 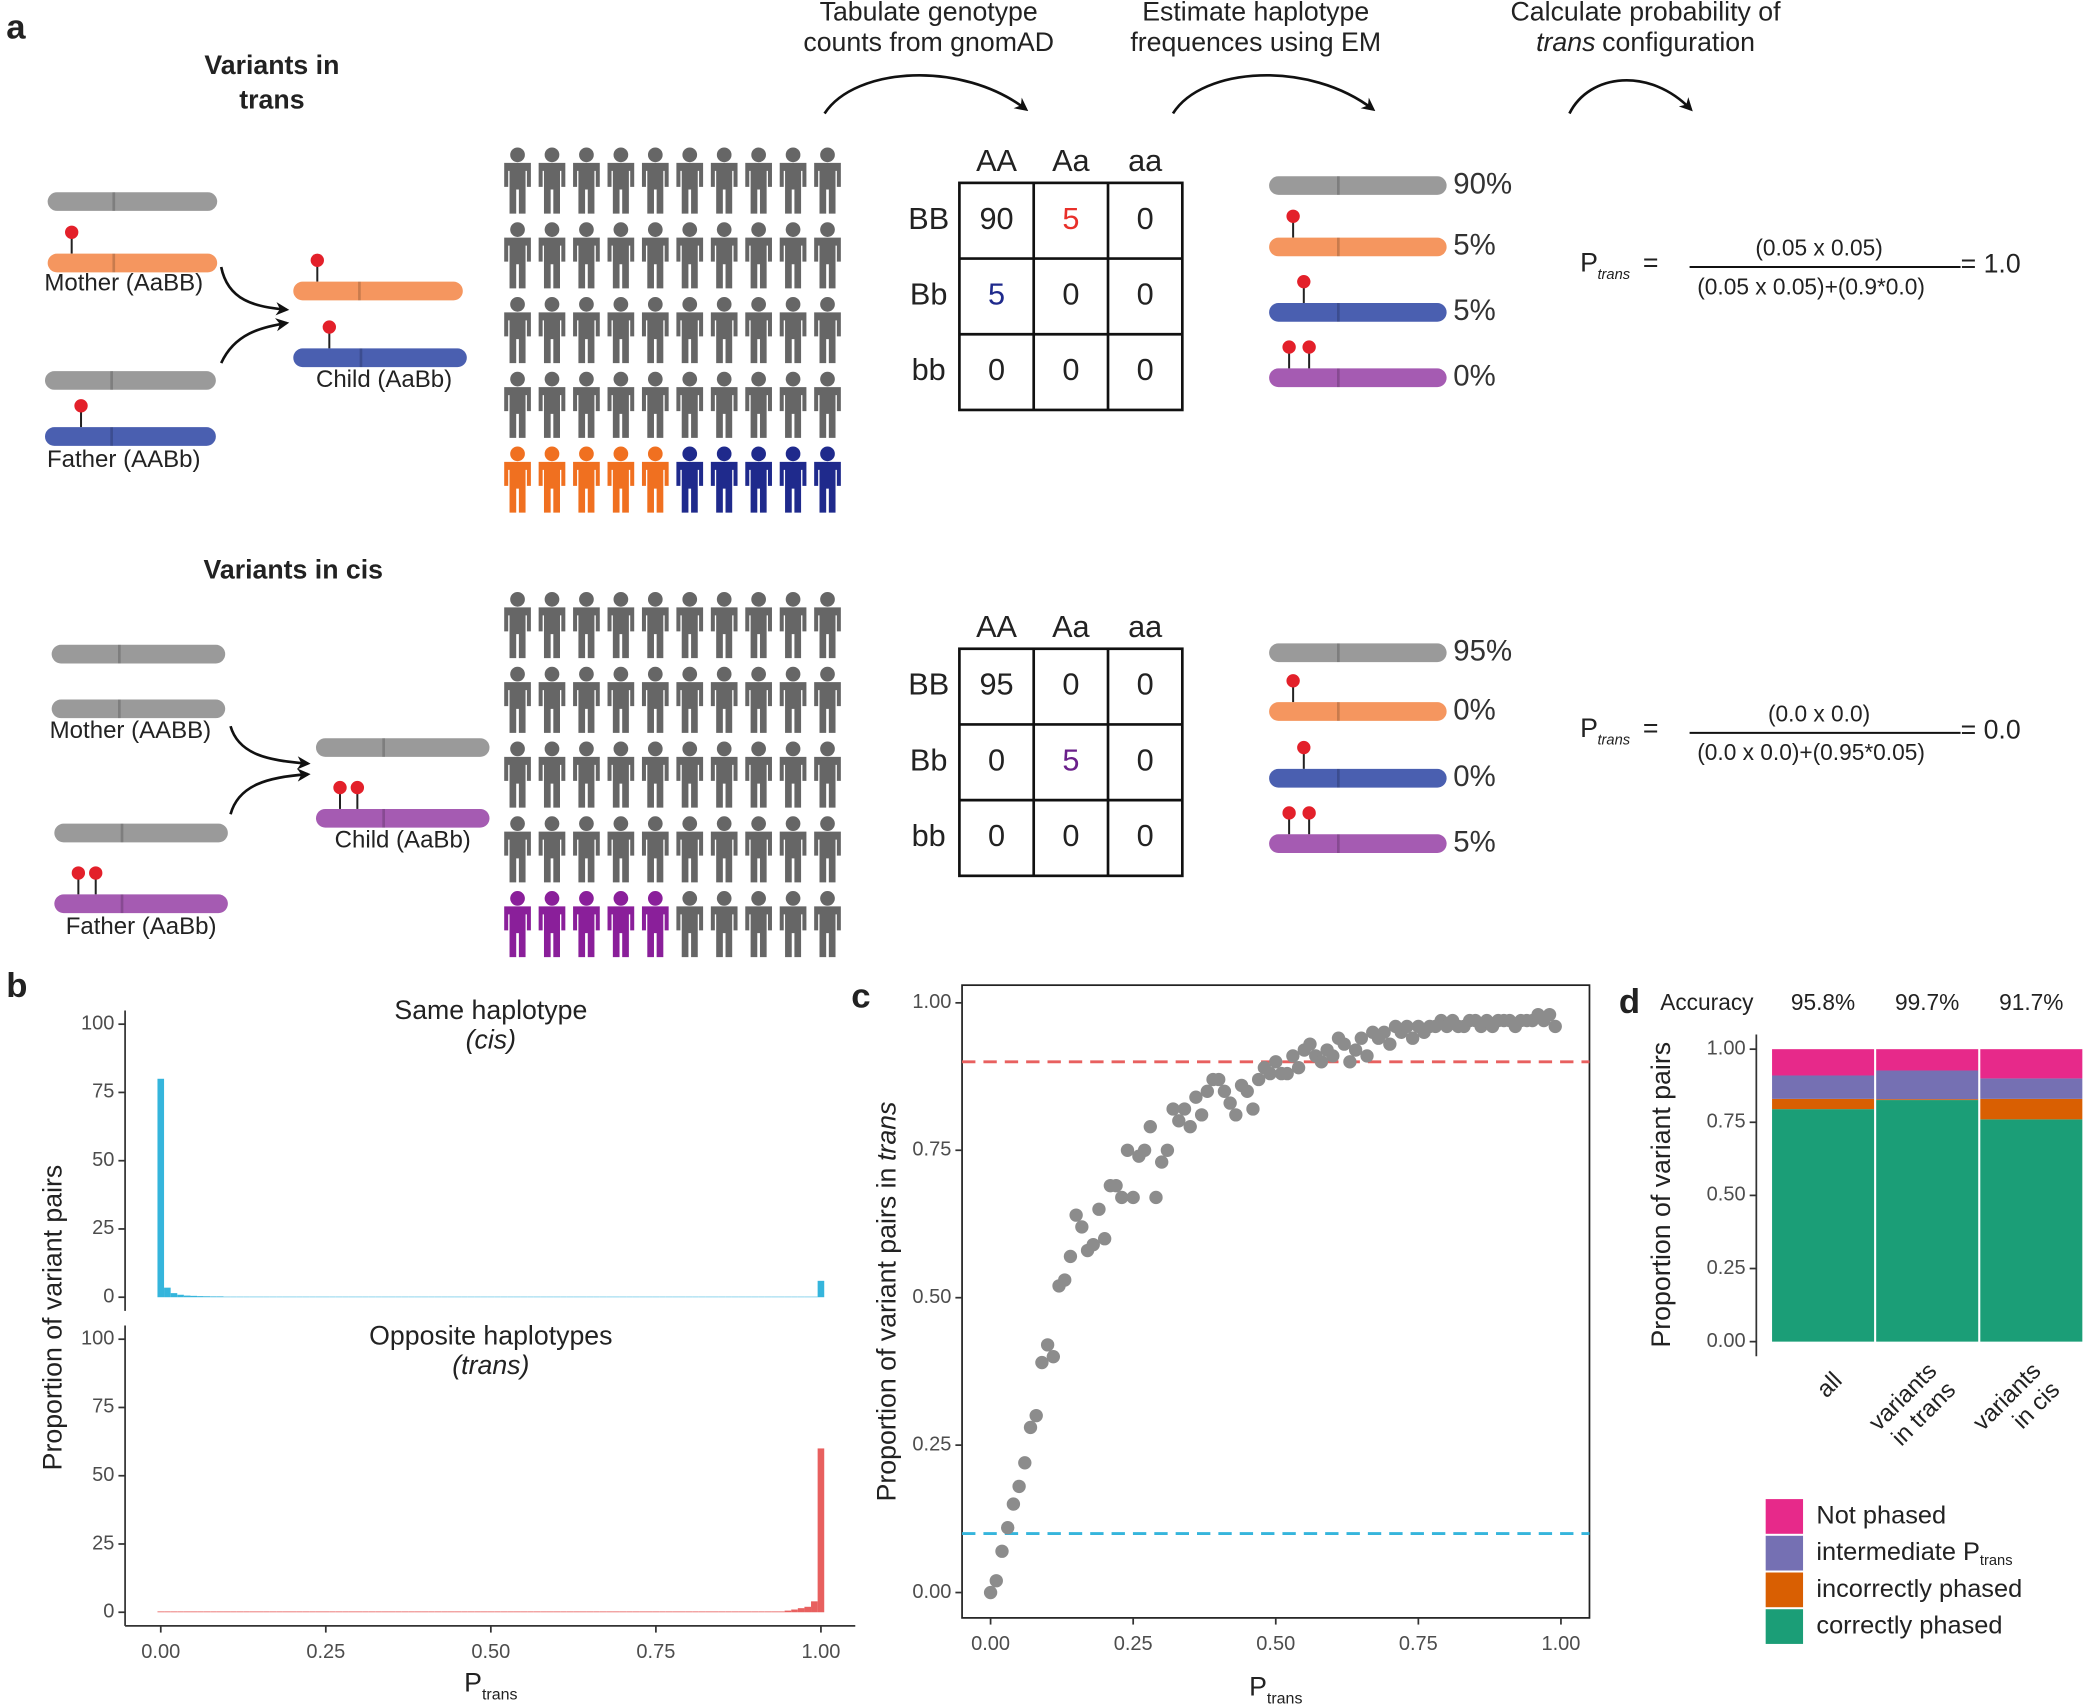 What do you see at coordinates (1560, 1644) in the screenshot?
I see `x-tick-label: 1.00` at bounding box center [1560, 1644].